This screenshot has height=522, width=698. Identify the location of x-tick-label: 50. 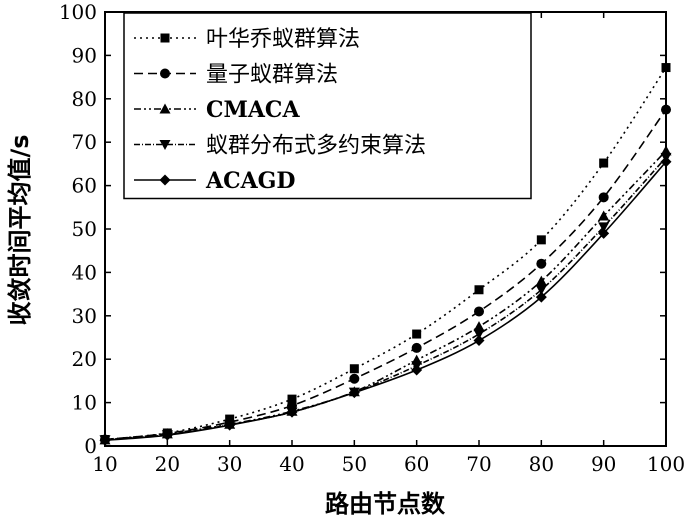
(354, 464).